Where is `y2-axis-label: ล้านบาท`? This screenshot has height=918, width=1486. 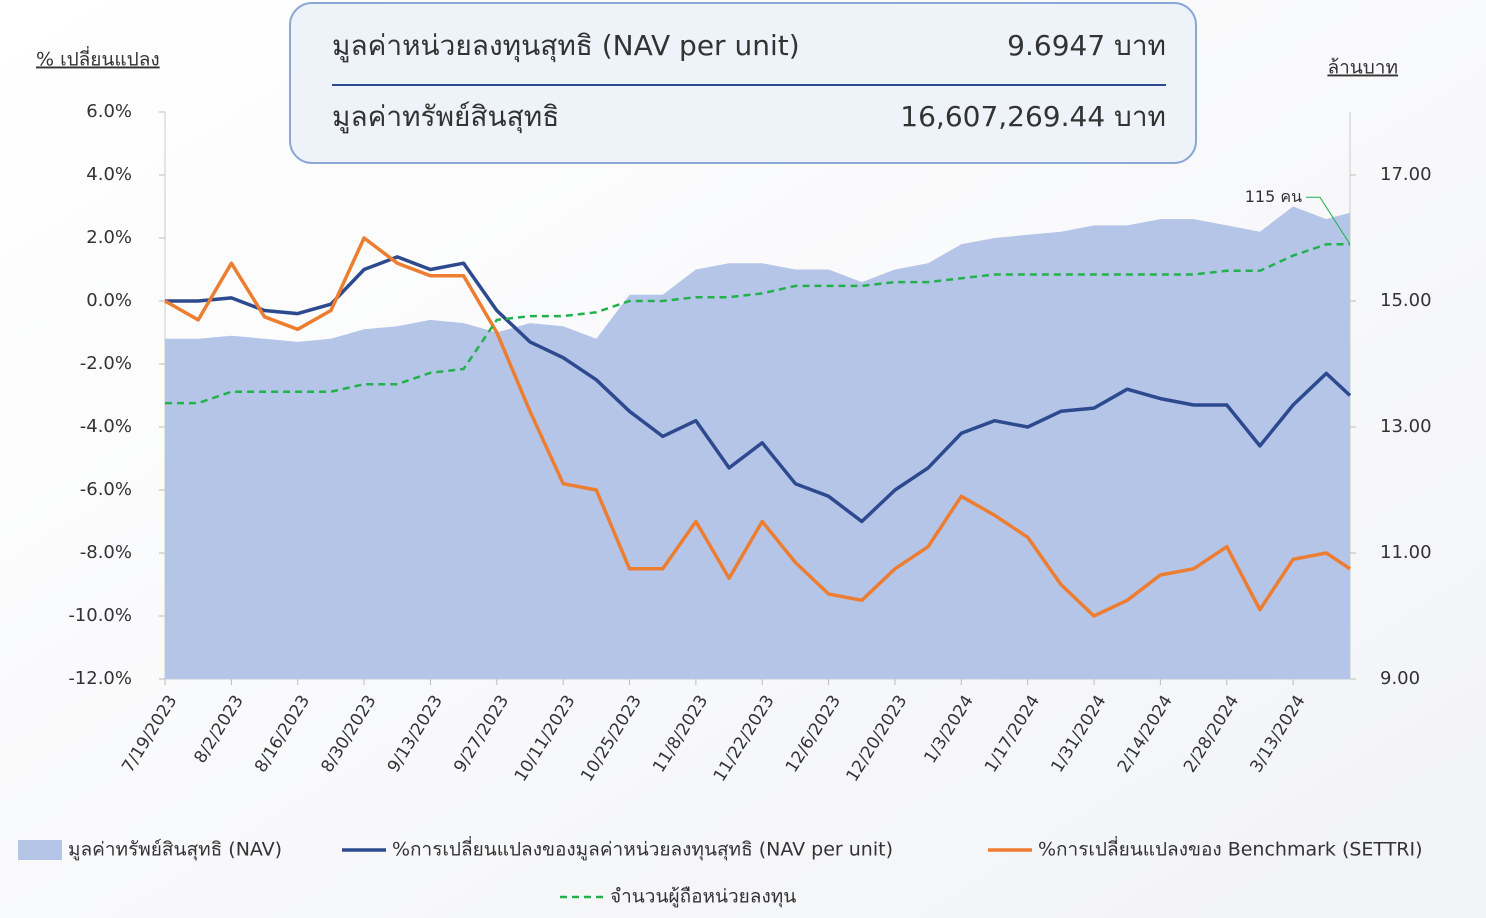
y2-axis-label: ล้านบาท is located at coordinates (1362, 68).